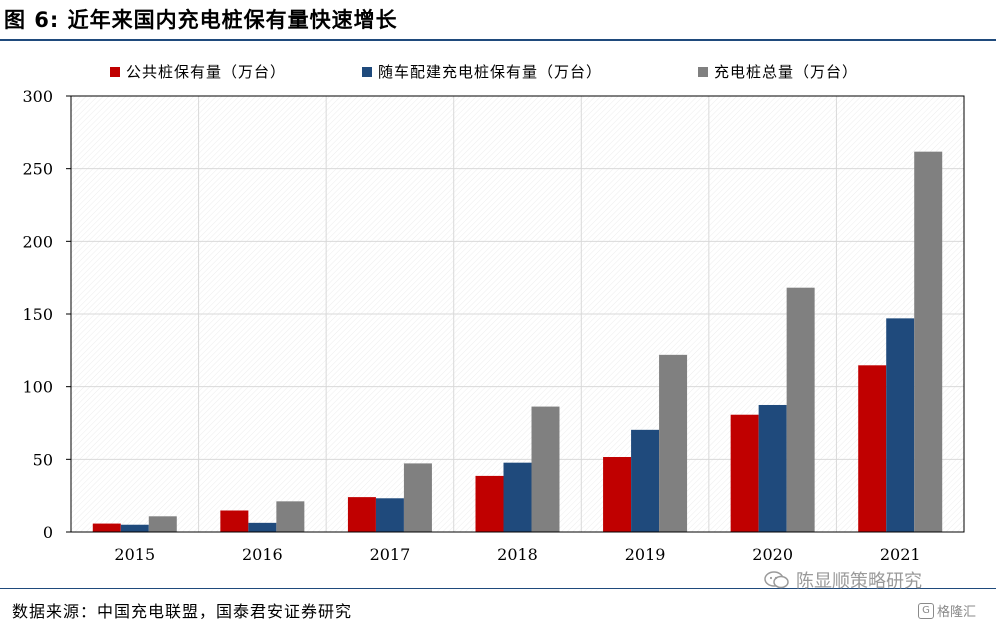  What do you see at coordinates (48, 532) in the screenshot?
I see `y-tick-label: 0` at bounding box center [48, 532].